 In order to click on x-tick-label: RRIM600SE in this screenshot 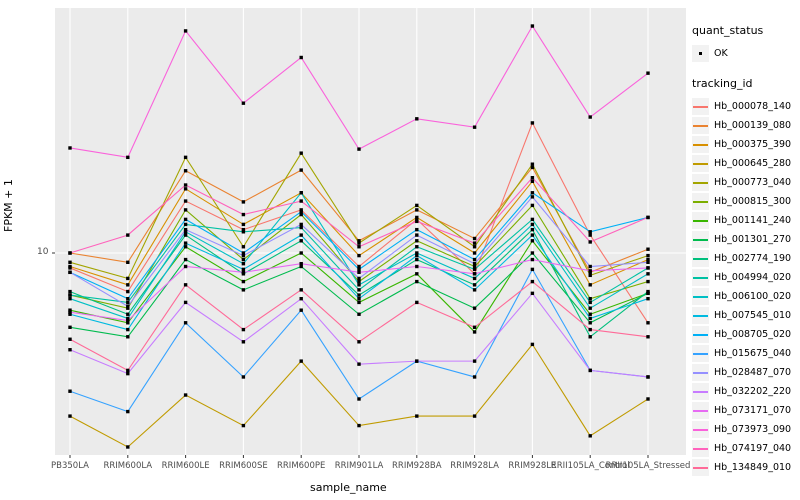, I will do `click(243, 466)`.